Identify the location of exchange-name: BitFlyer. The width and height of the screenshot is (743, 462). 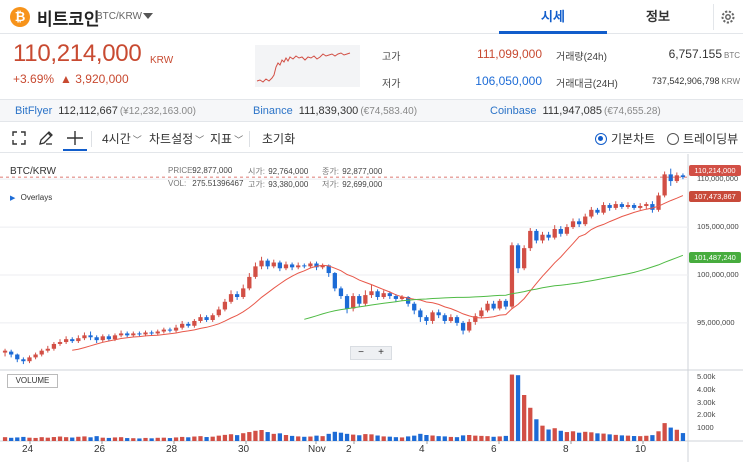
(34, 111).